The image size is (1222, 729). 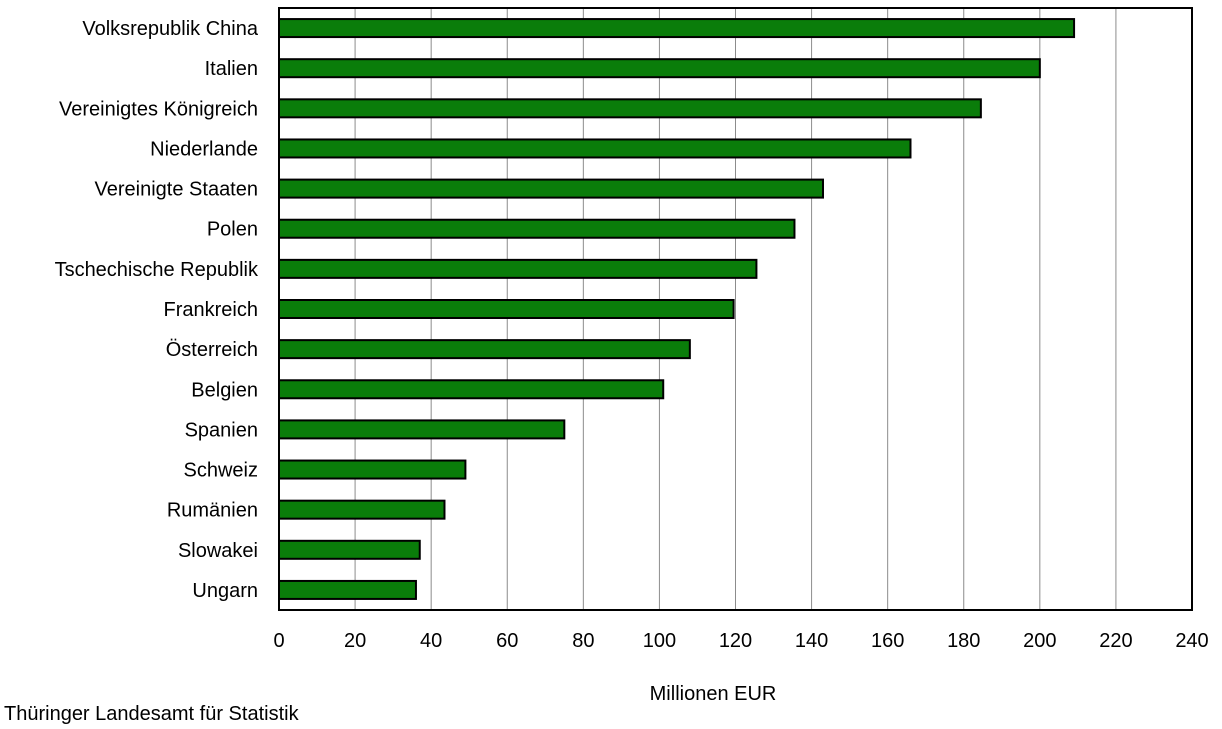 What do you see at coordinates (1039, 641) in the screenshot?
I see `x-tick-label: 200` at bounding box center [1039, 641].